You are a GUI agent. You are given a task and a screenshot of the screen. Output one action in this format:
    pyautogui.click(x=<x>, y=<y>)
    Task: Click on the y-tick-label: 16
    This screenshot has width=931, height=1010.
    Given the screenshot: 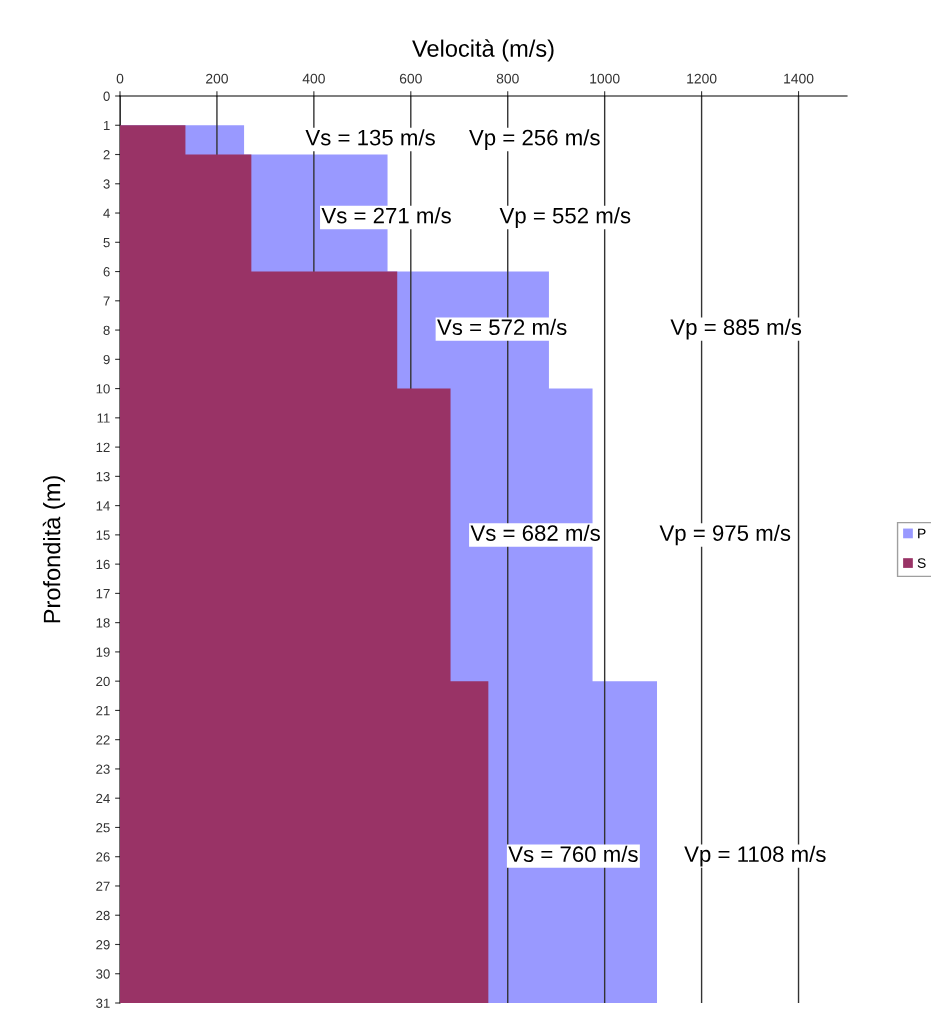 What is the action you would take?
    pyautogui.click(x=103, y=564)
    